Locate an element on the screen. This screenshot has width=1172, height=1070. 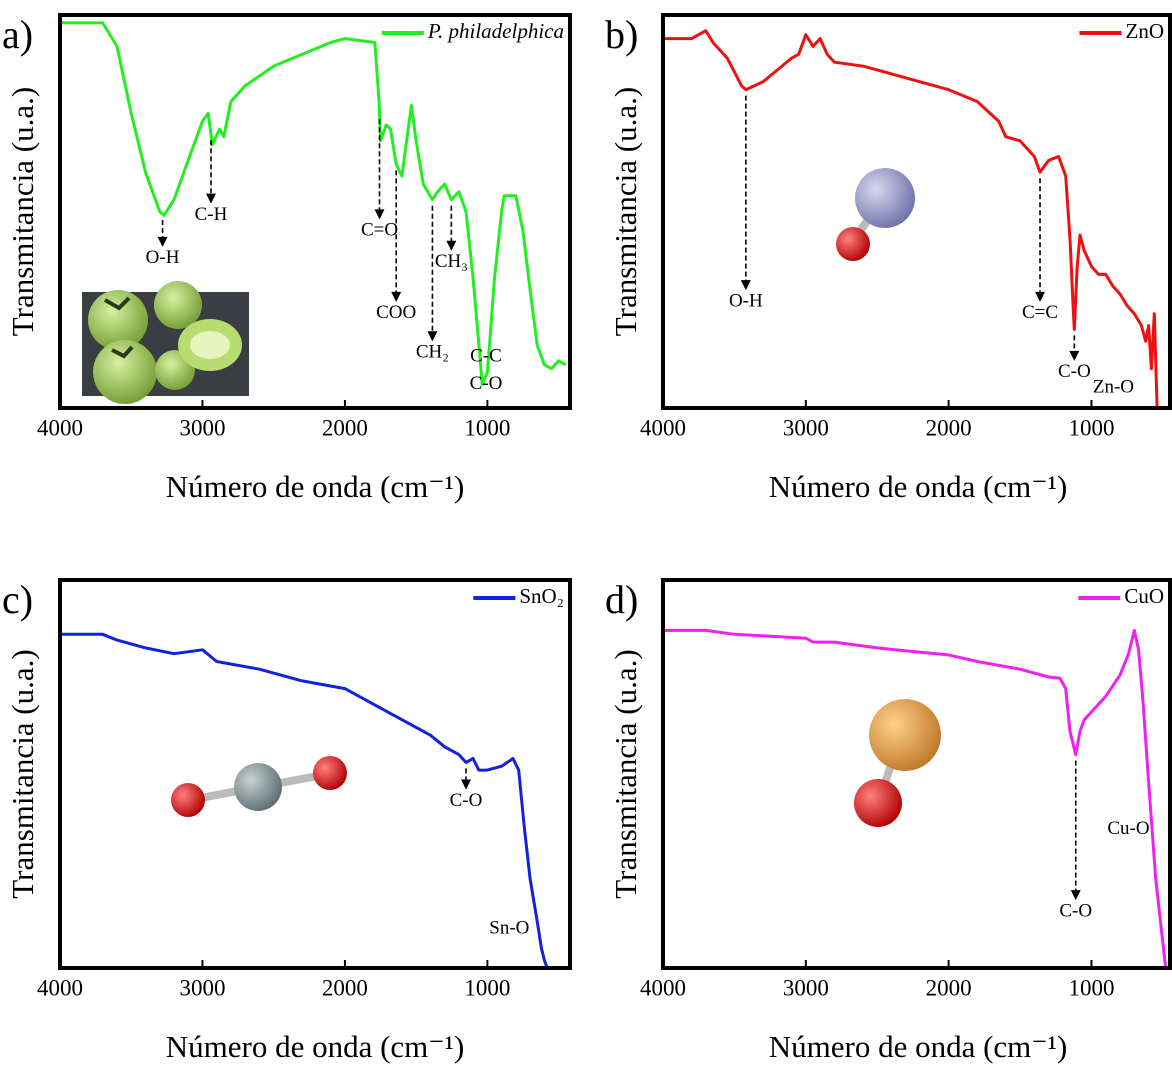
legend-text: SnO₂ is located at coordinates (541, 596).